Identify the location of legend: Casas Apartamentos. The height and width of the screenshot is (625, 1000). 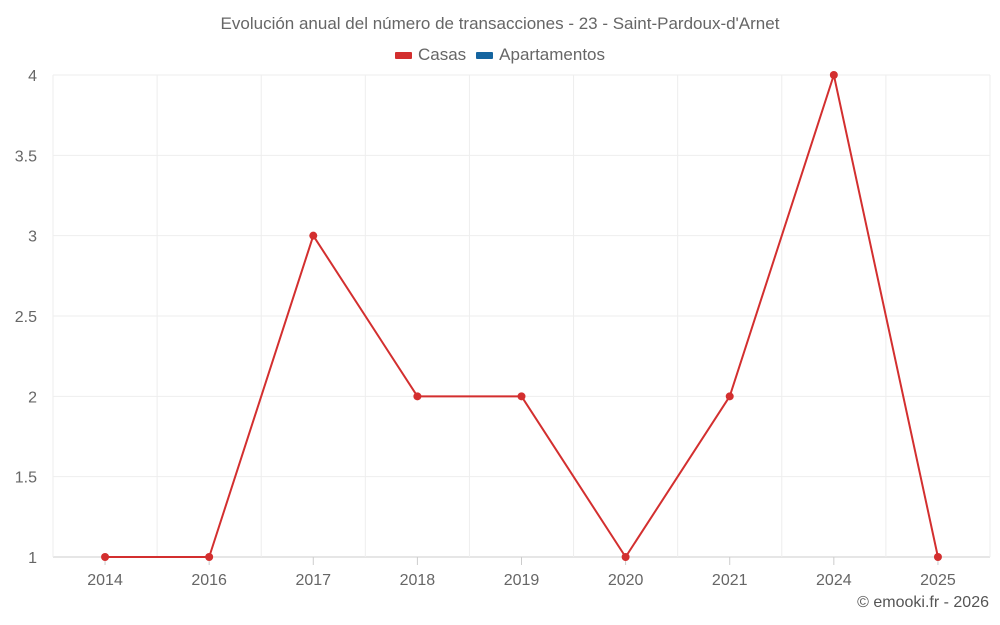
(500, 55).